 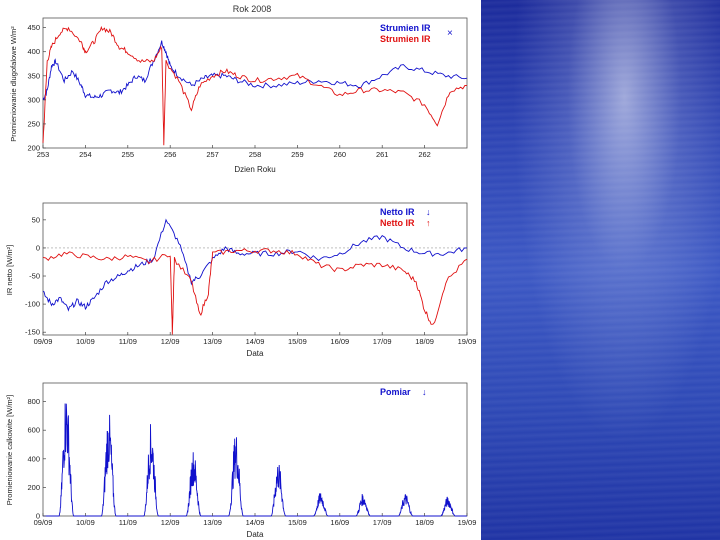 What do you see at coordinates (428, 212) in the screenshot?
I see `chart2-legend-glyph-1: ↓` at bounding box center [428, 212].